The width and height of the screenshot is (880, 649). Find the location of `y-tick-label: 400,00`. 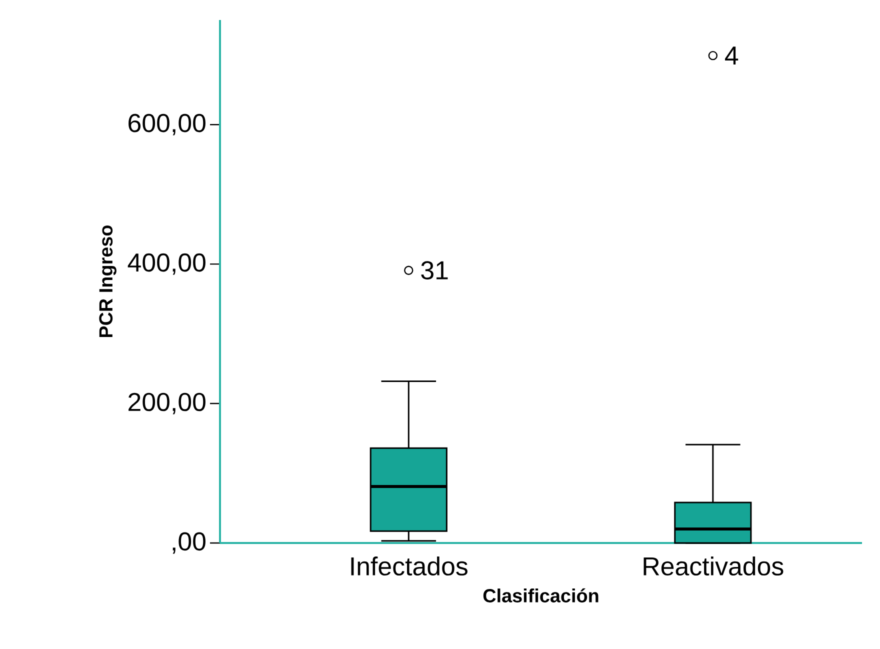

y-tick-label: 400,00 is located at coordinates (167, 264).